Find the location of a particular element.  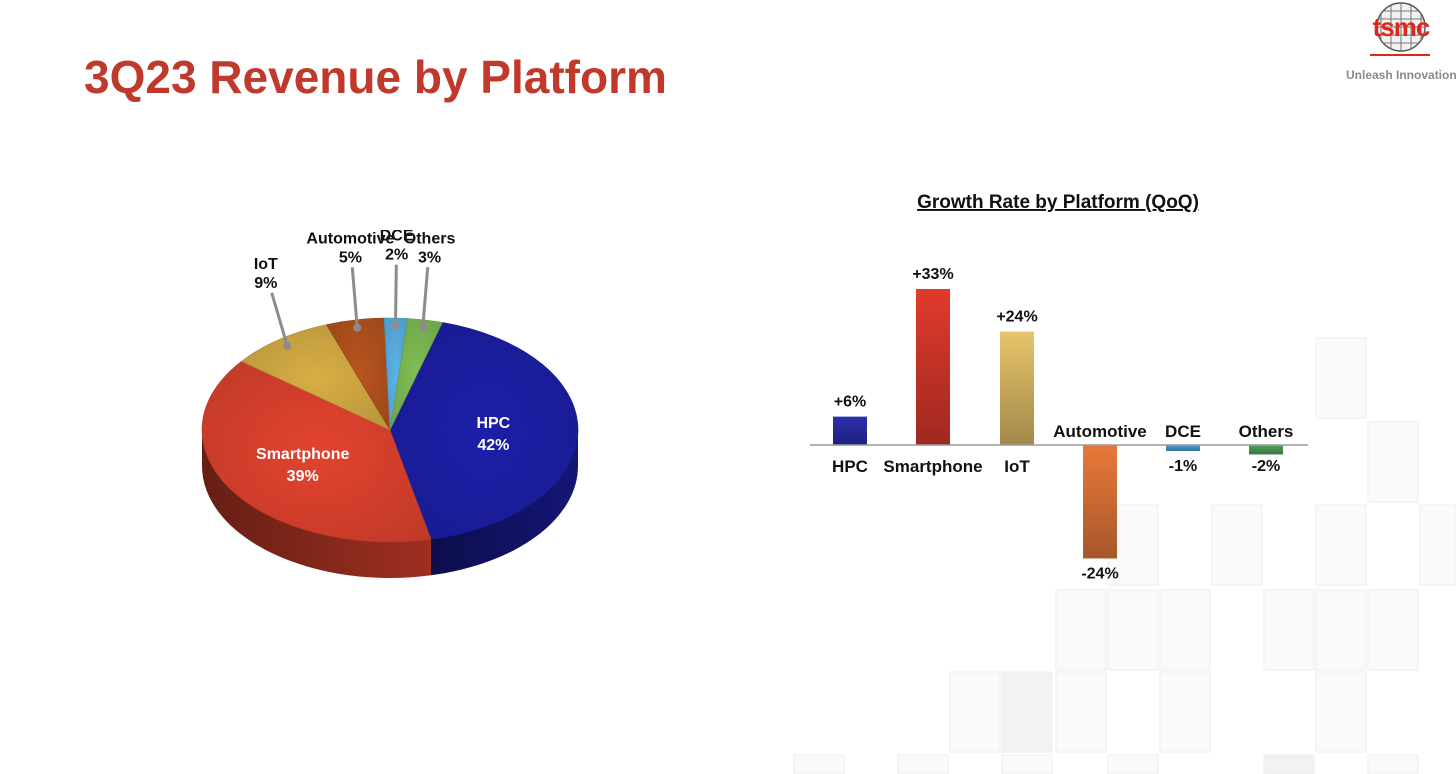

bar-category-smartphone: Smartphone is located at coordinates (932, 466).